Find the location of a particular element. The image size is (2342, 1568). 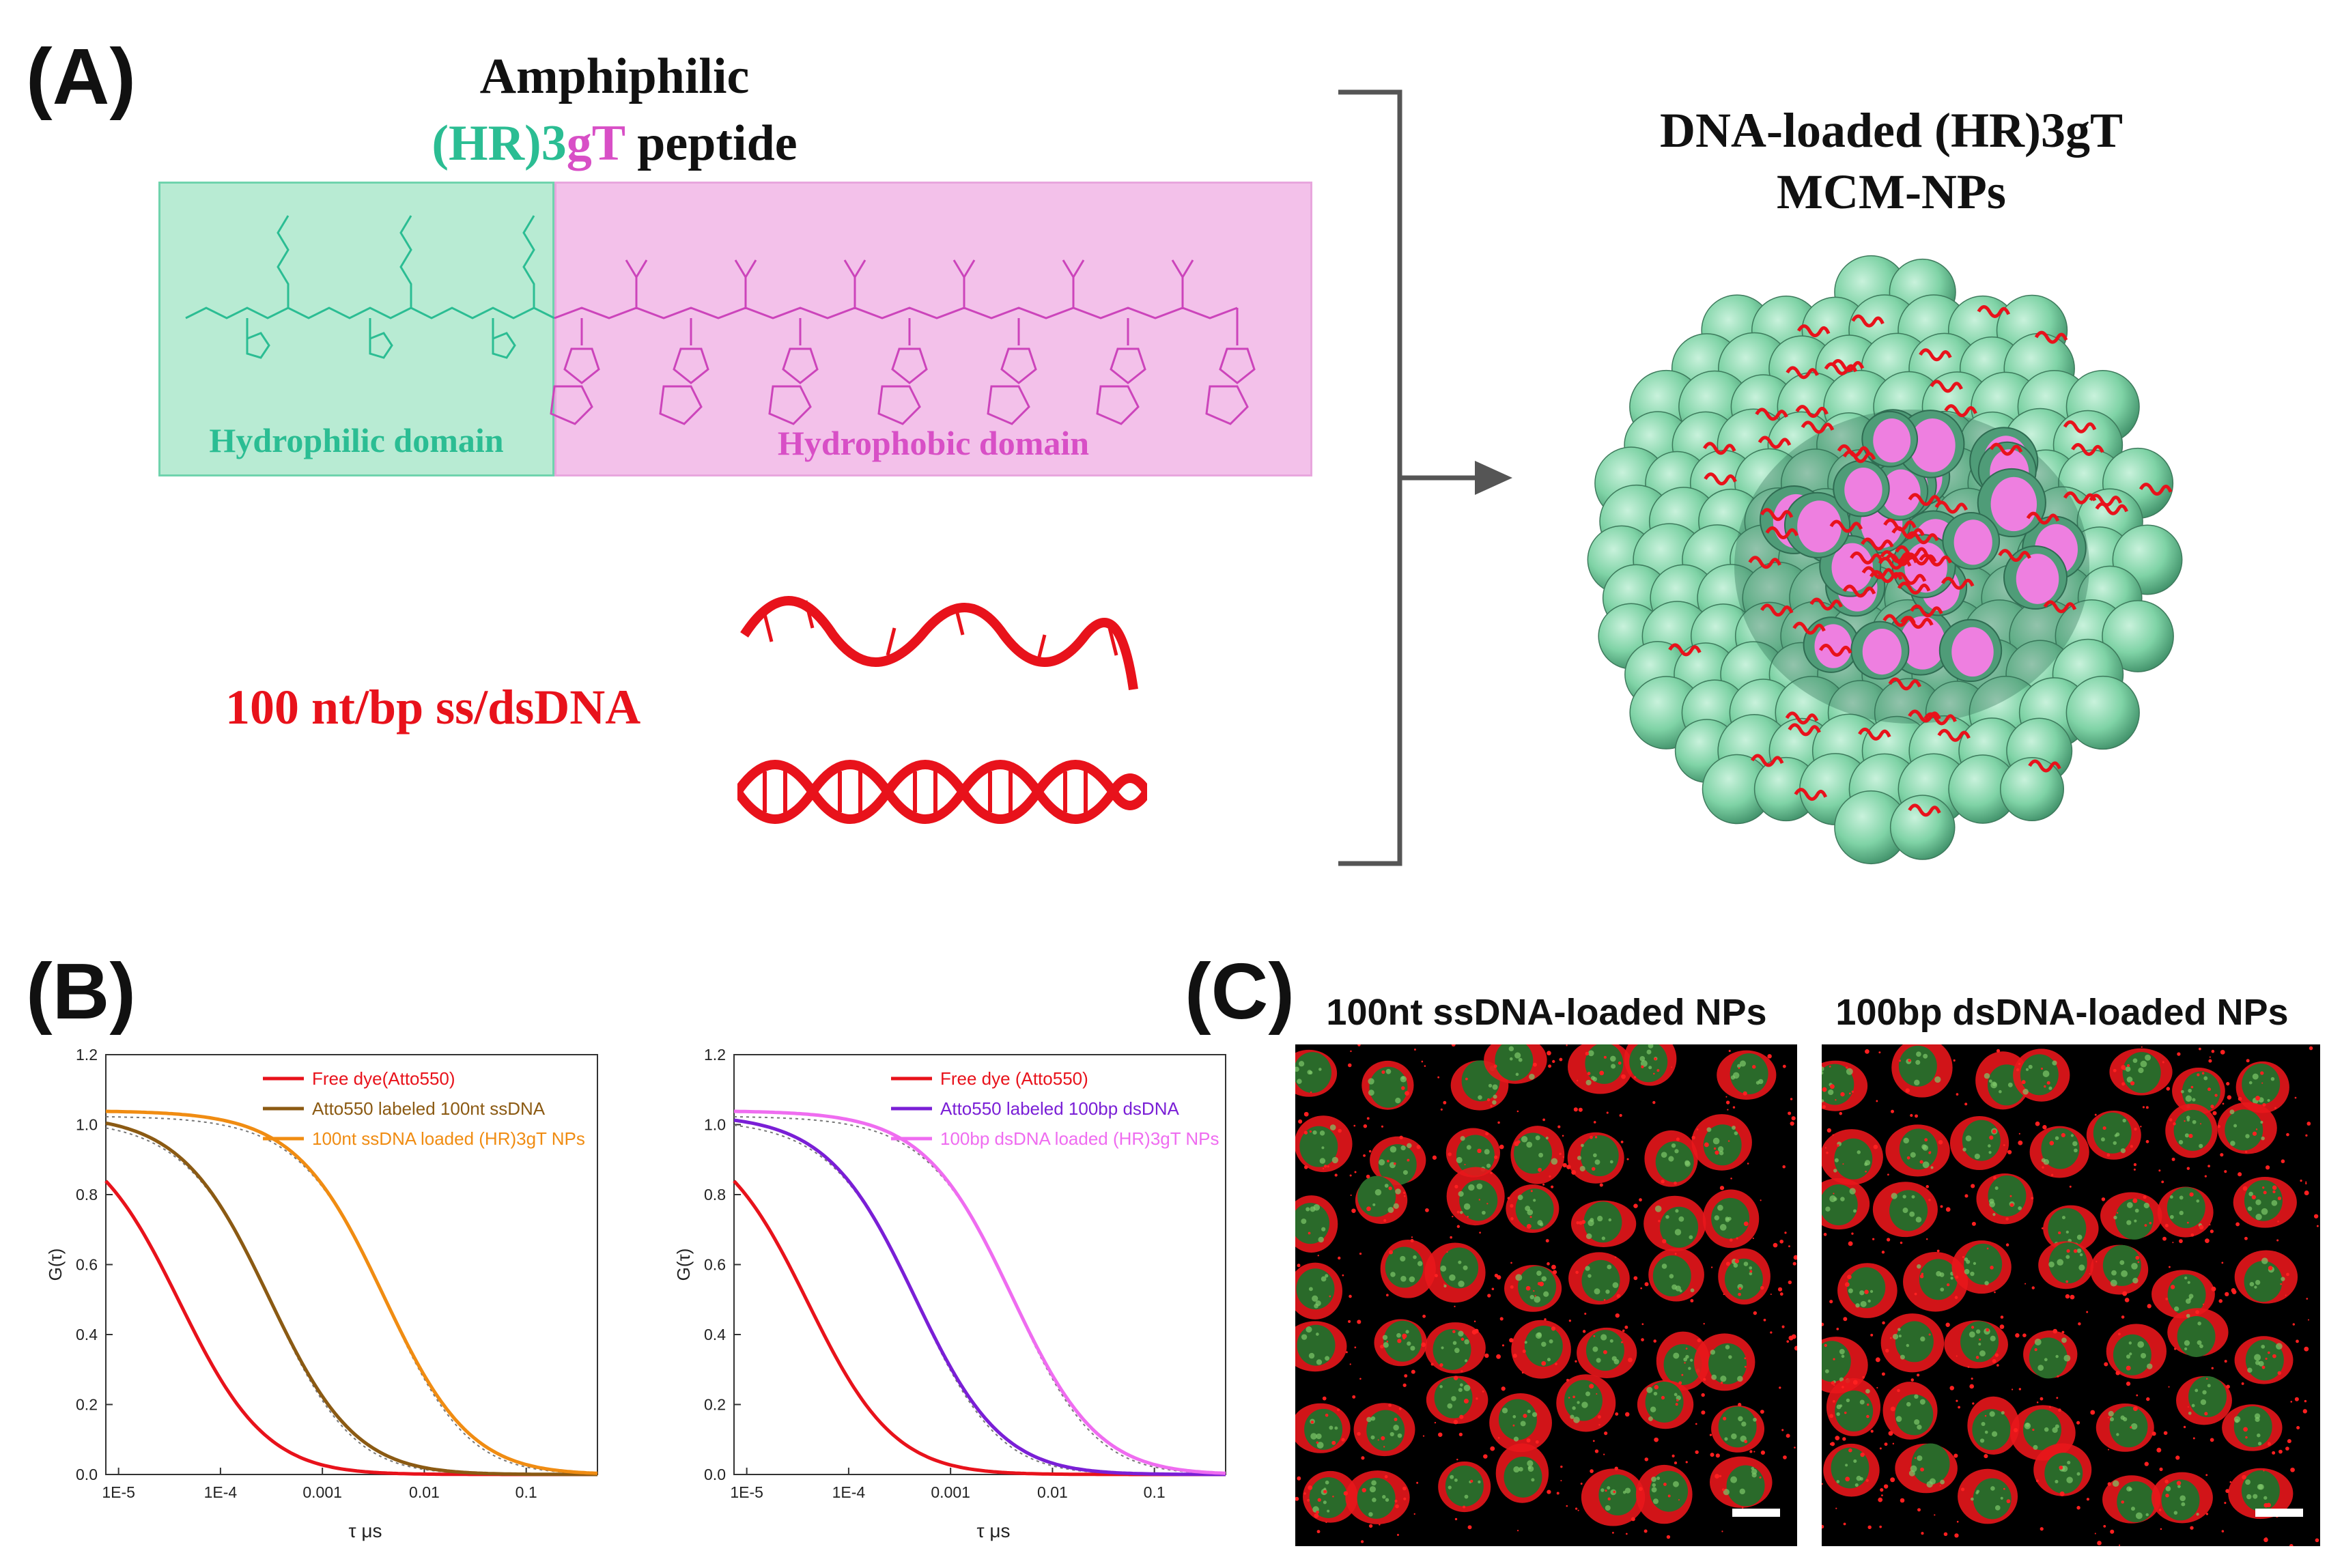

x-tick-label: 0.1 is located at coordinates (526, 1492).